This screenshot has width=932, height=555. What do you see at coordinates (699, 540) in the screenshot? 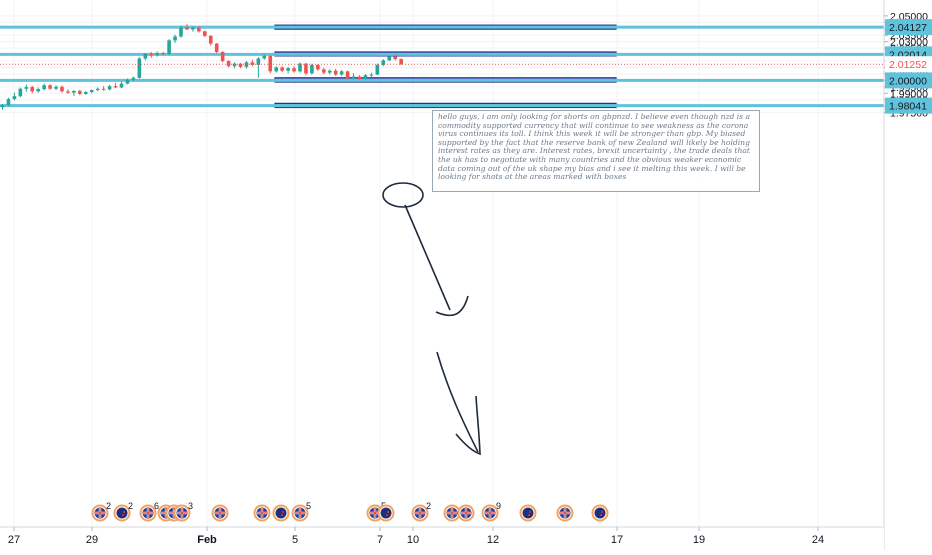
I see `time-tick-label: 19` at bounding box center [699, 540].